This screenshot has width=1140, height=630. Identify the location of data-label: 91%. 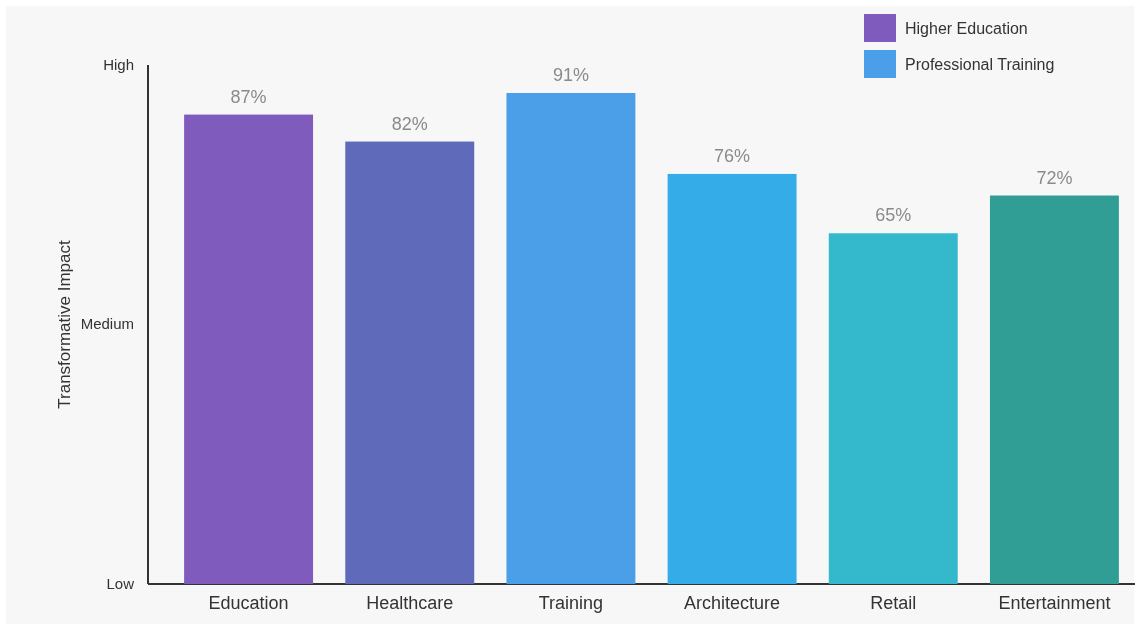
(570, 75).